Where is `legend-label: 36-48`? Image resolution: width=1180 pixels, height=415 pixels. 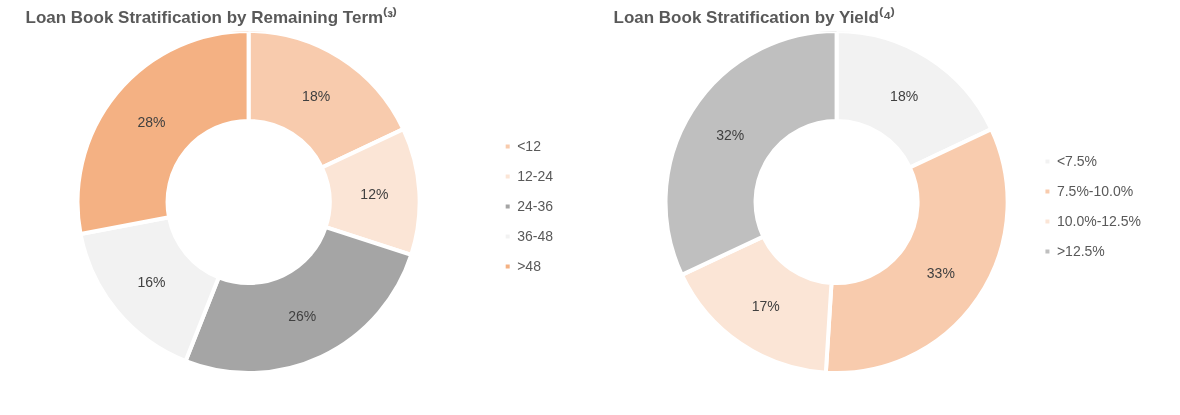
legend-label: 36-48 is located at coordinates (535, 236).